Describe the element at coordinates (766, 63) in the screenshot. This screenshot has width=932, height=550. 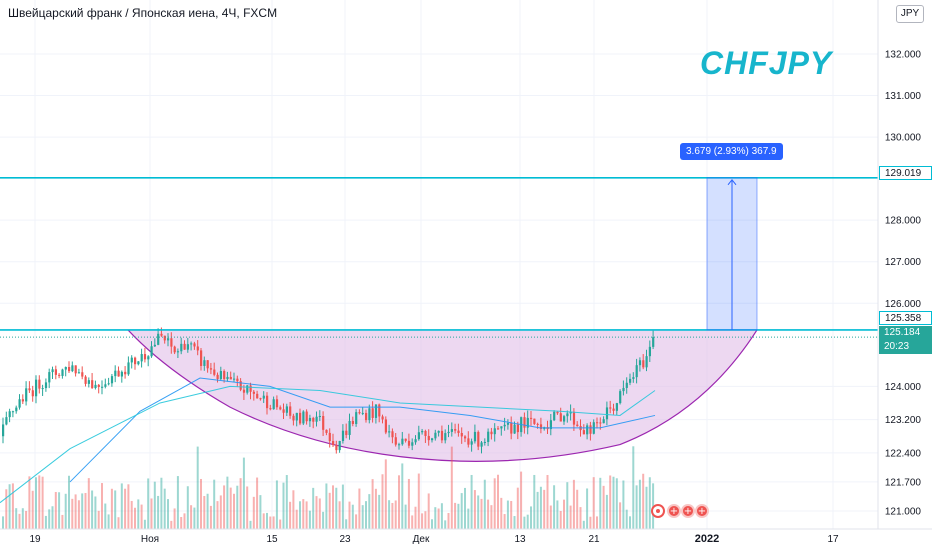
I see `symbol-watermark: CHFJPY` at that location.